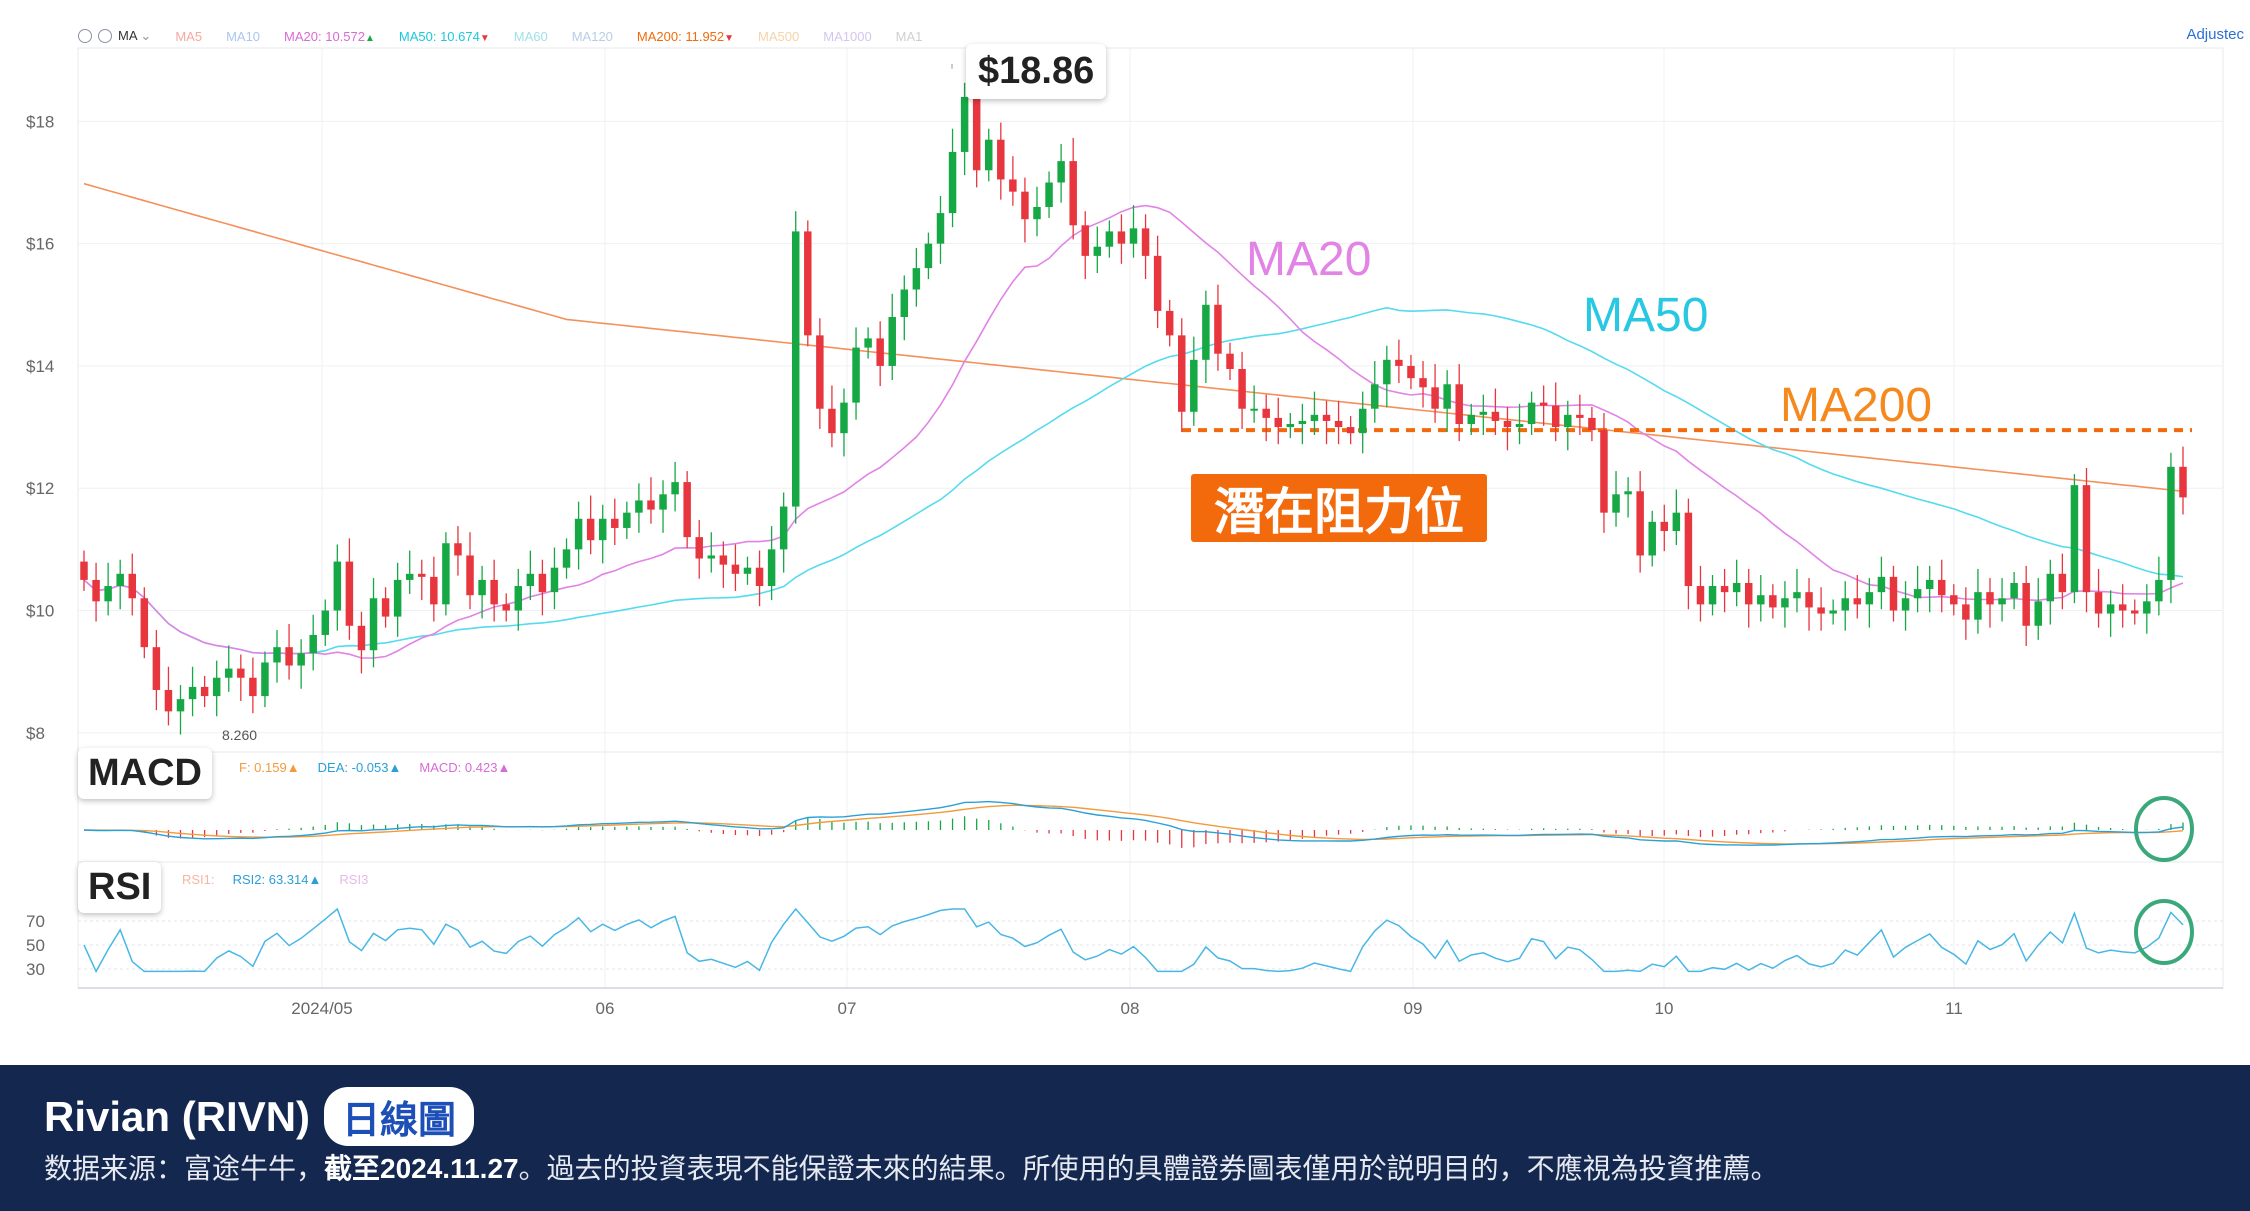 This screenshot has width=2250, height=1211. I want to click on legend-ma5: MA5, so click(189, 36).